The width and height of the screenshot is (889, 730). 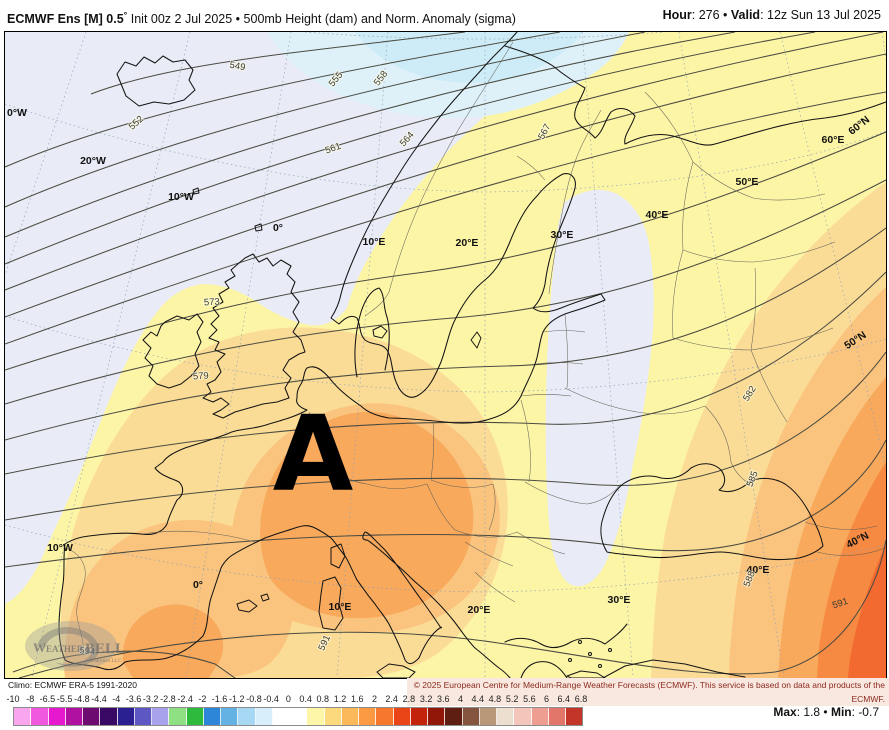 What do you see at coordinates (443, 699) in the screenshot?
I see `colorbar-tick: 3.6` at bounding box center [443, 699].